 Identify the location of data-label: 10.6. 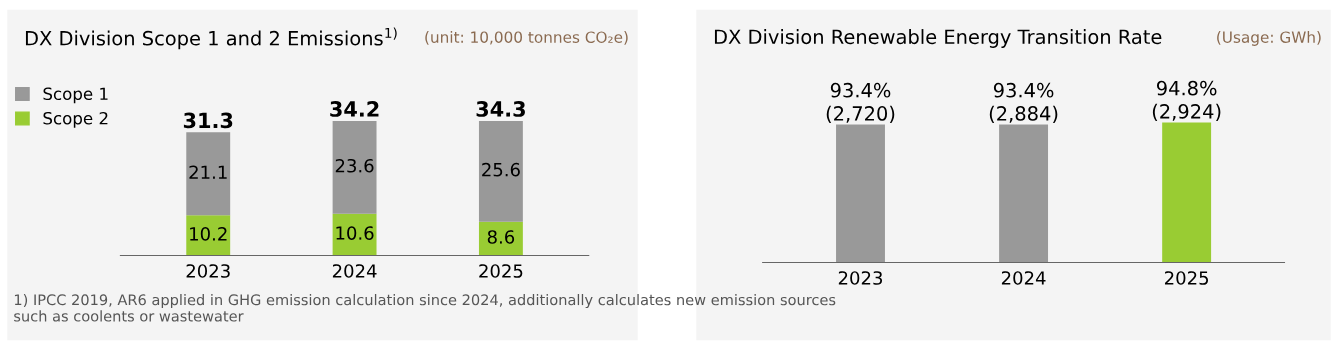
(355, 233).